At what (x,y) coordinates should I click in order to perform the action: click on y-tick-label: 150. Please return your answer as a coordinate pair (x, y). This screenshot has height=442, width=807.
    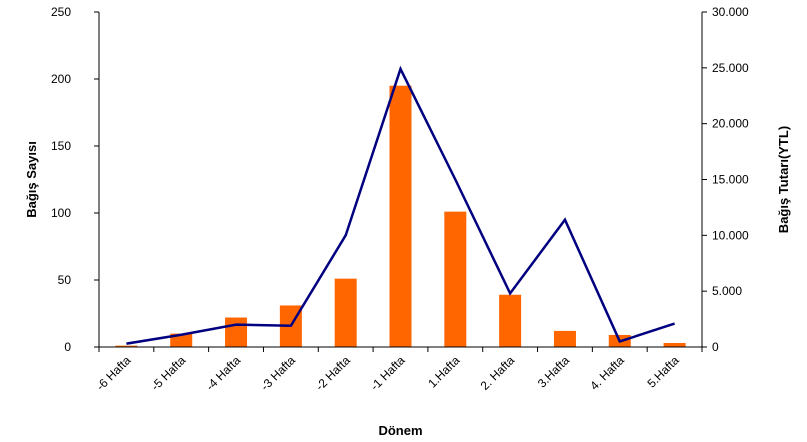
    Looking at the image, I should click on (61, 146).